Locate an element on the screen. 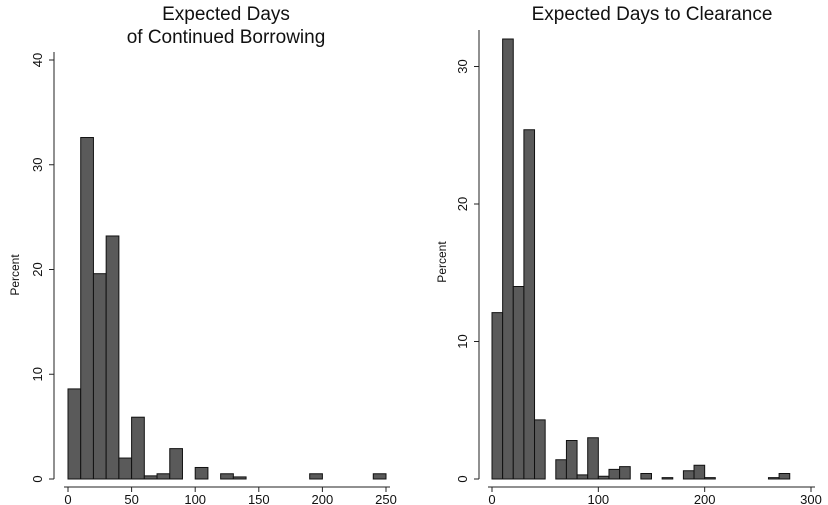  x-tick-label: 50 is located at coordinates (131, 498).